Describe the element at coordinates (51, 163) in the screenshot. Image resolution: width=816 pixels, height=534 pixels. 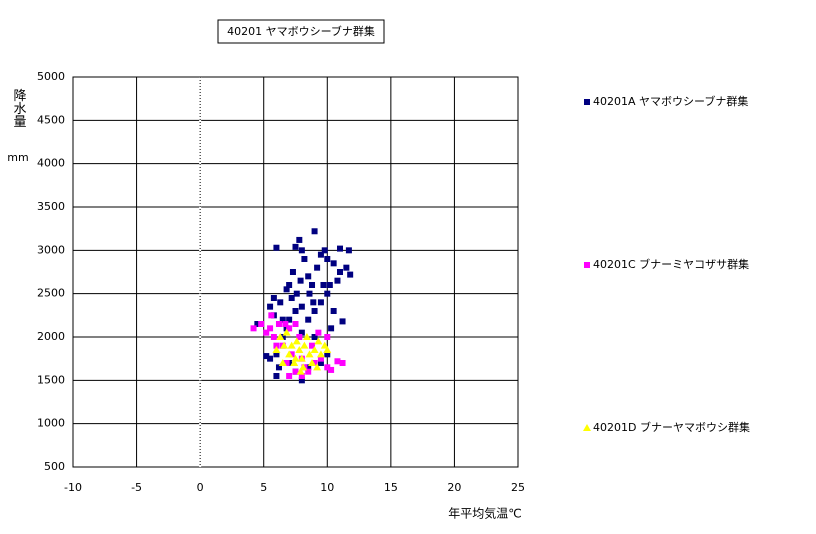
I see `y-tick-label: 4000` at that location.